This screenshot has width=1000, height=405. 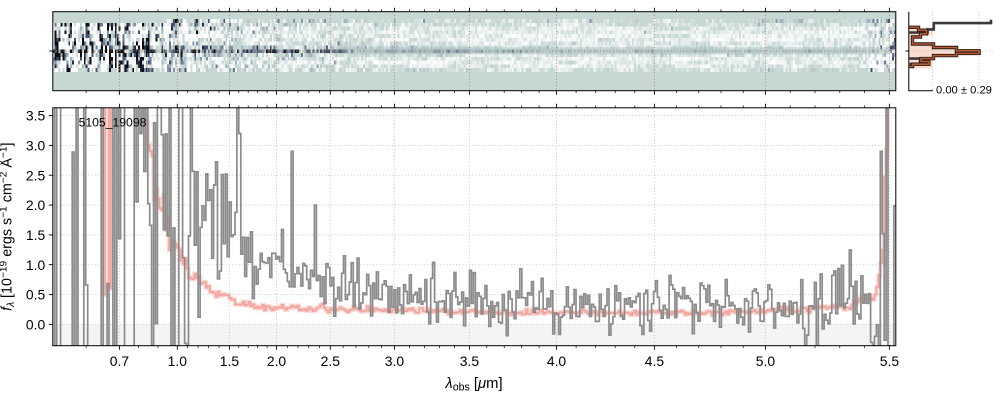 What do you see at coordinates (120, 361) in the screenshot?
I see `svg-text: 0.7` at bounding box center [120, 361].